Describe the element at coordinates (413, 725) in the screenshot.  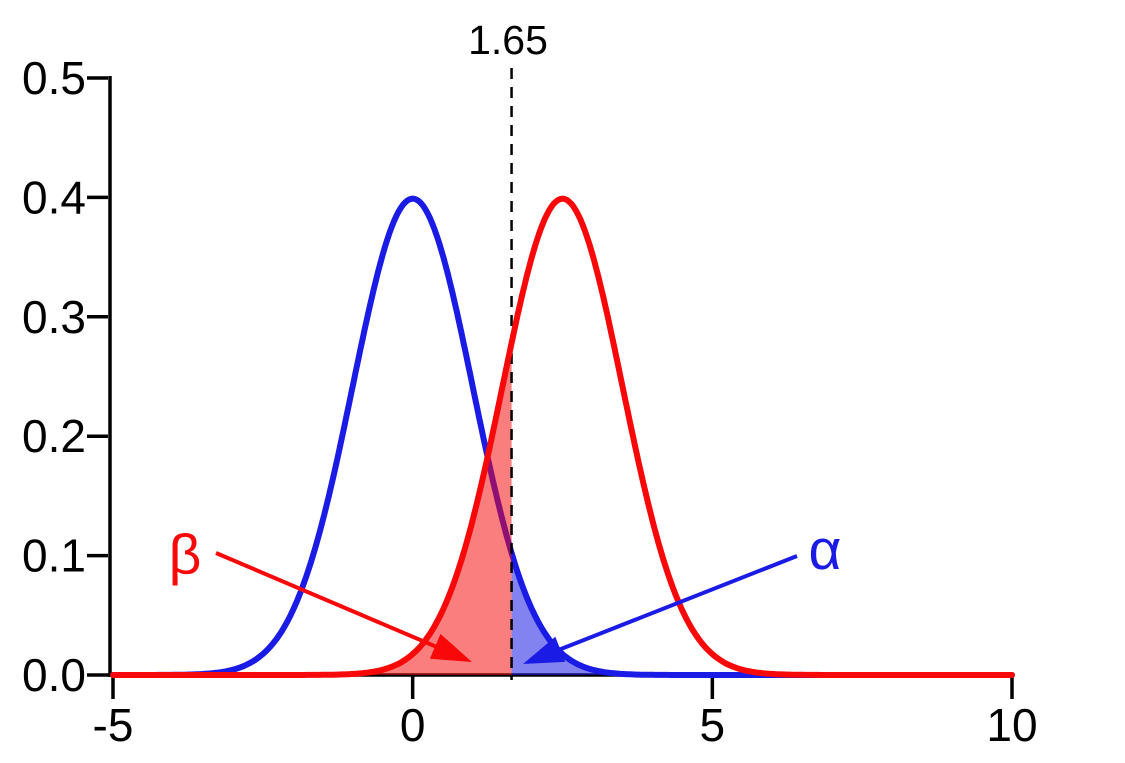
I see `x-tick-label: 0` at that location.